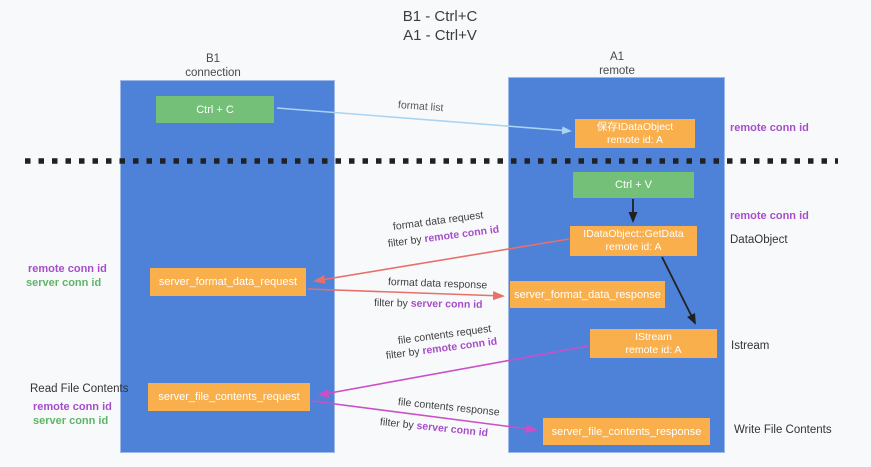 The width and height of the screenshot is (871, 467). I want to click on annotation-remote-conn-id-mid: remote conn id, so click(769, 216).